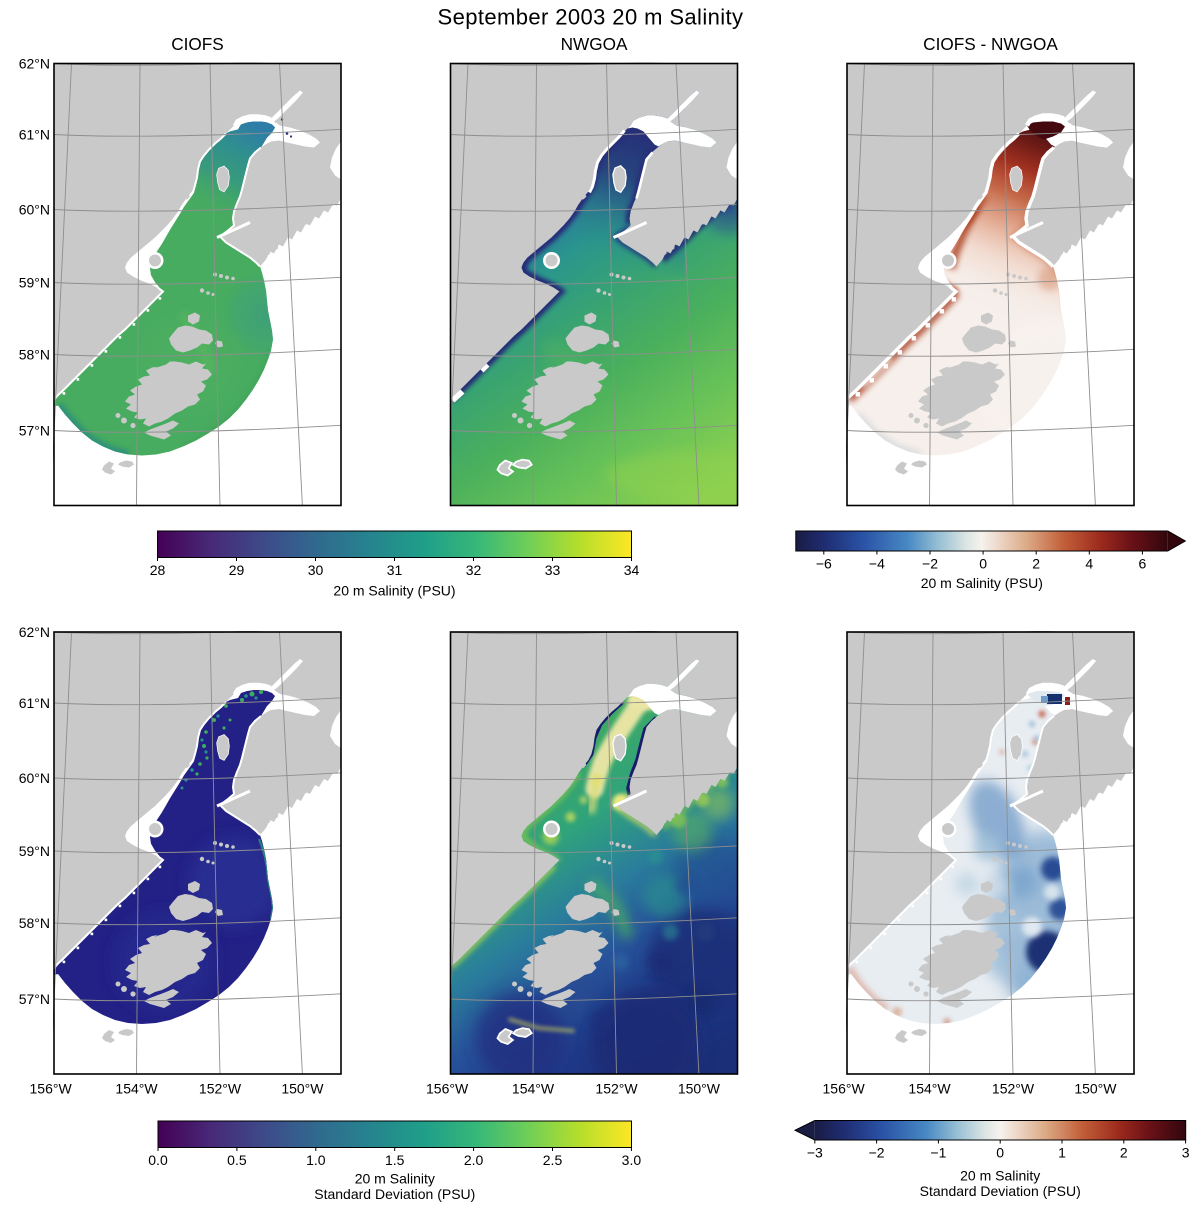 Image resolution: width=1200 pixels, height=1219 pixels. Describe the element at coordinates (1062, 1153) in the screenshot. I see `svg-text: 1` at that location.